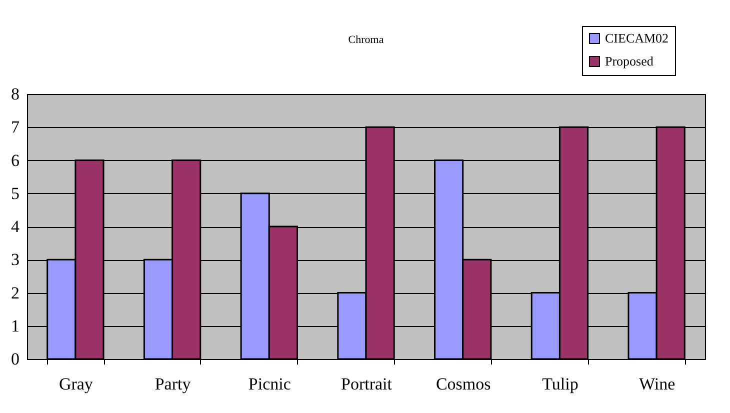  What do you see at coordinates (463, 384) in the screenshot?
I see `x-tick-label: Cosmos` at bounding box center [463, 384].